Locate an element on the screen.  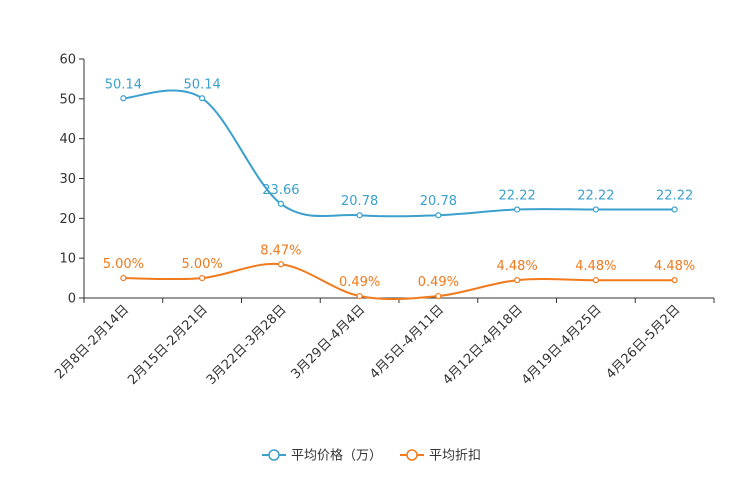
legend-item-0: 平均价格（万） is located at coordinates (322, 456).